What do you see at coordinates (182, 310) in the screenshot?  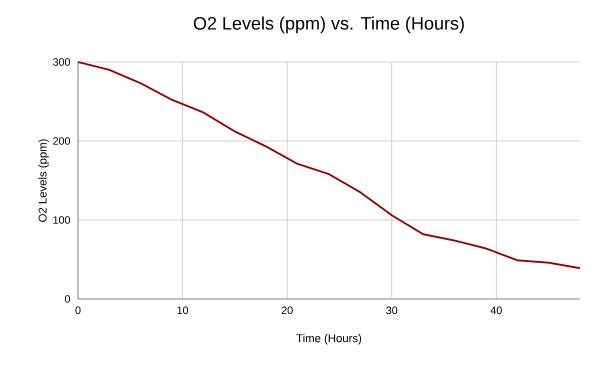 I see `x-tick-label: 10` at bounding box center [182, 310].